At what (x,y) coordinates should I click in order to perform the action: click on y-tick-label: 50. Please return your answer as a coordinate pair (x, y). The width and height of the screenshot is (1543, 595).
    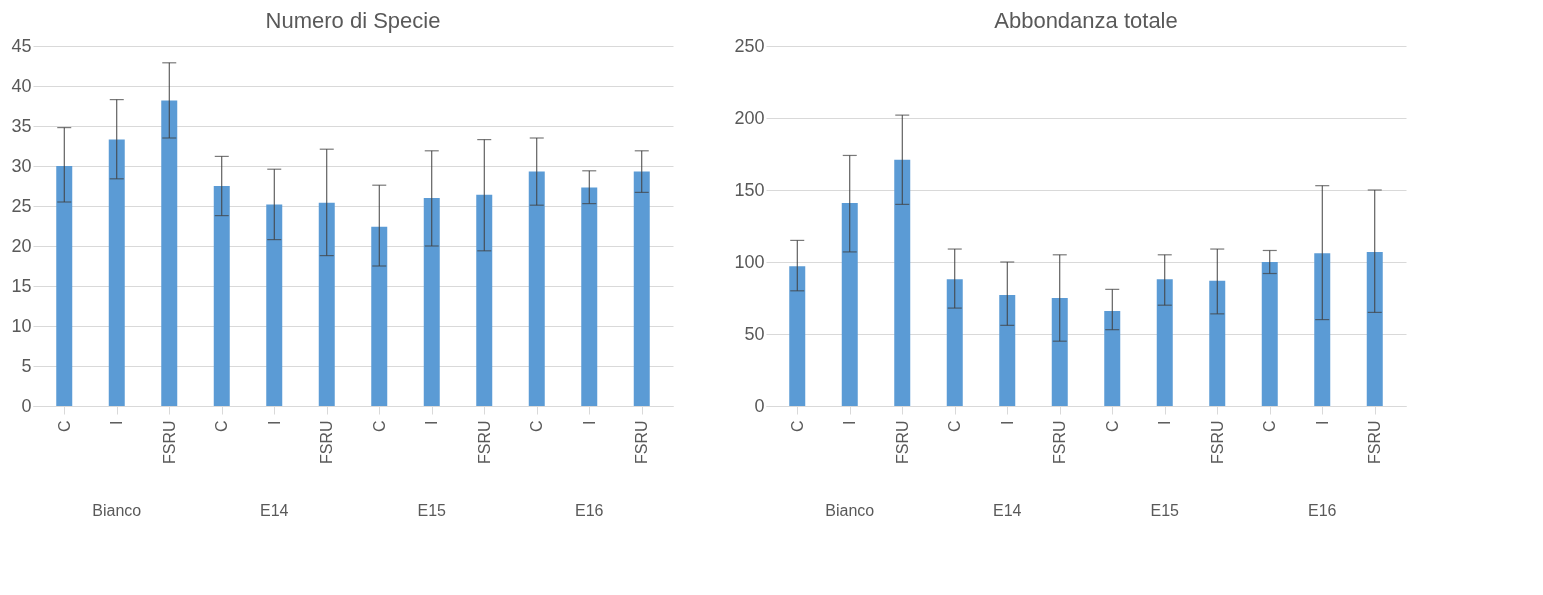
    Looking at the image, I should click on (754, 333).